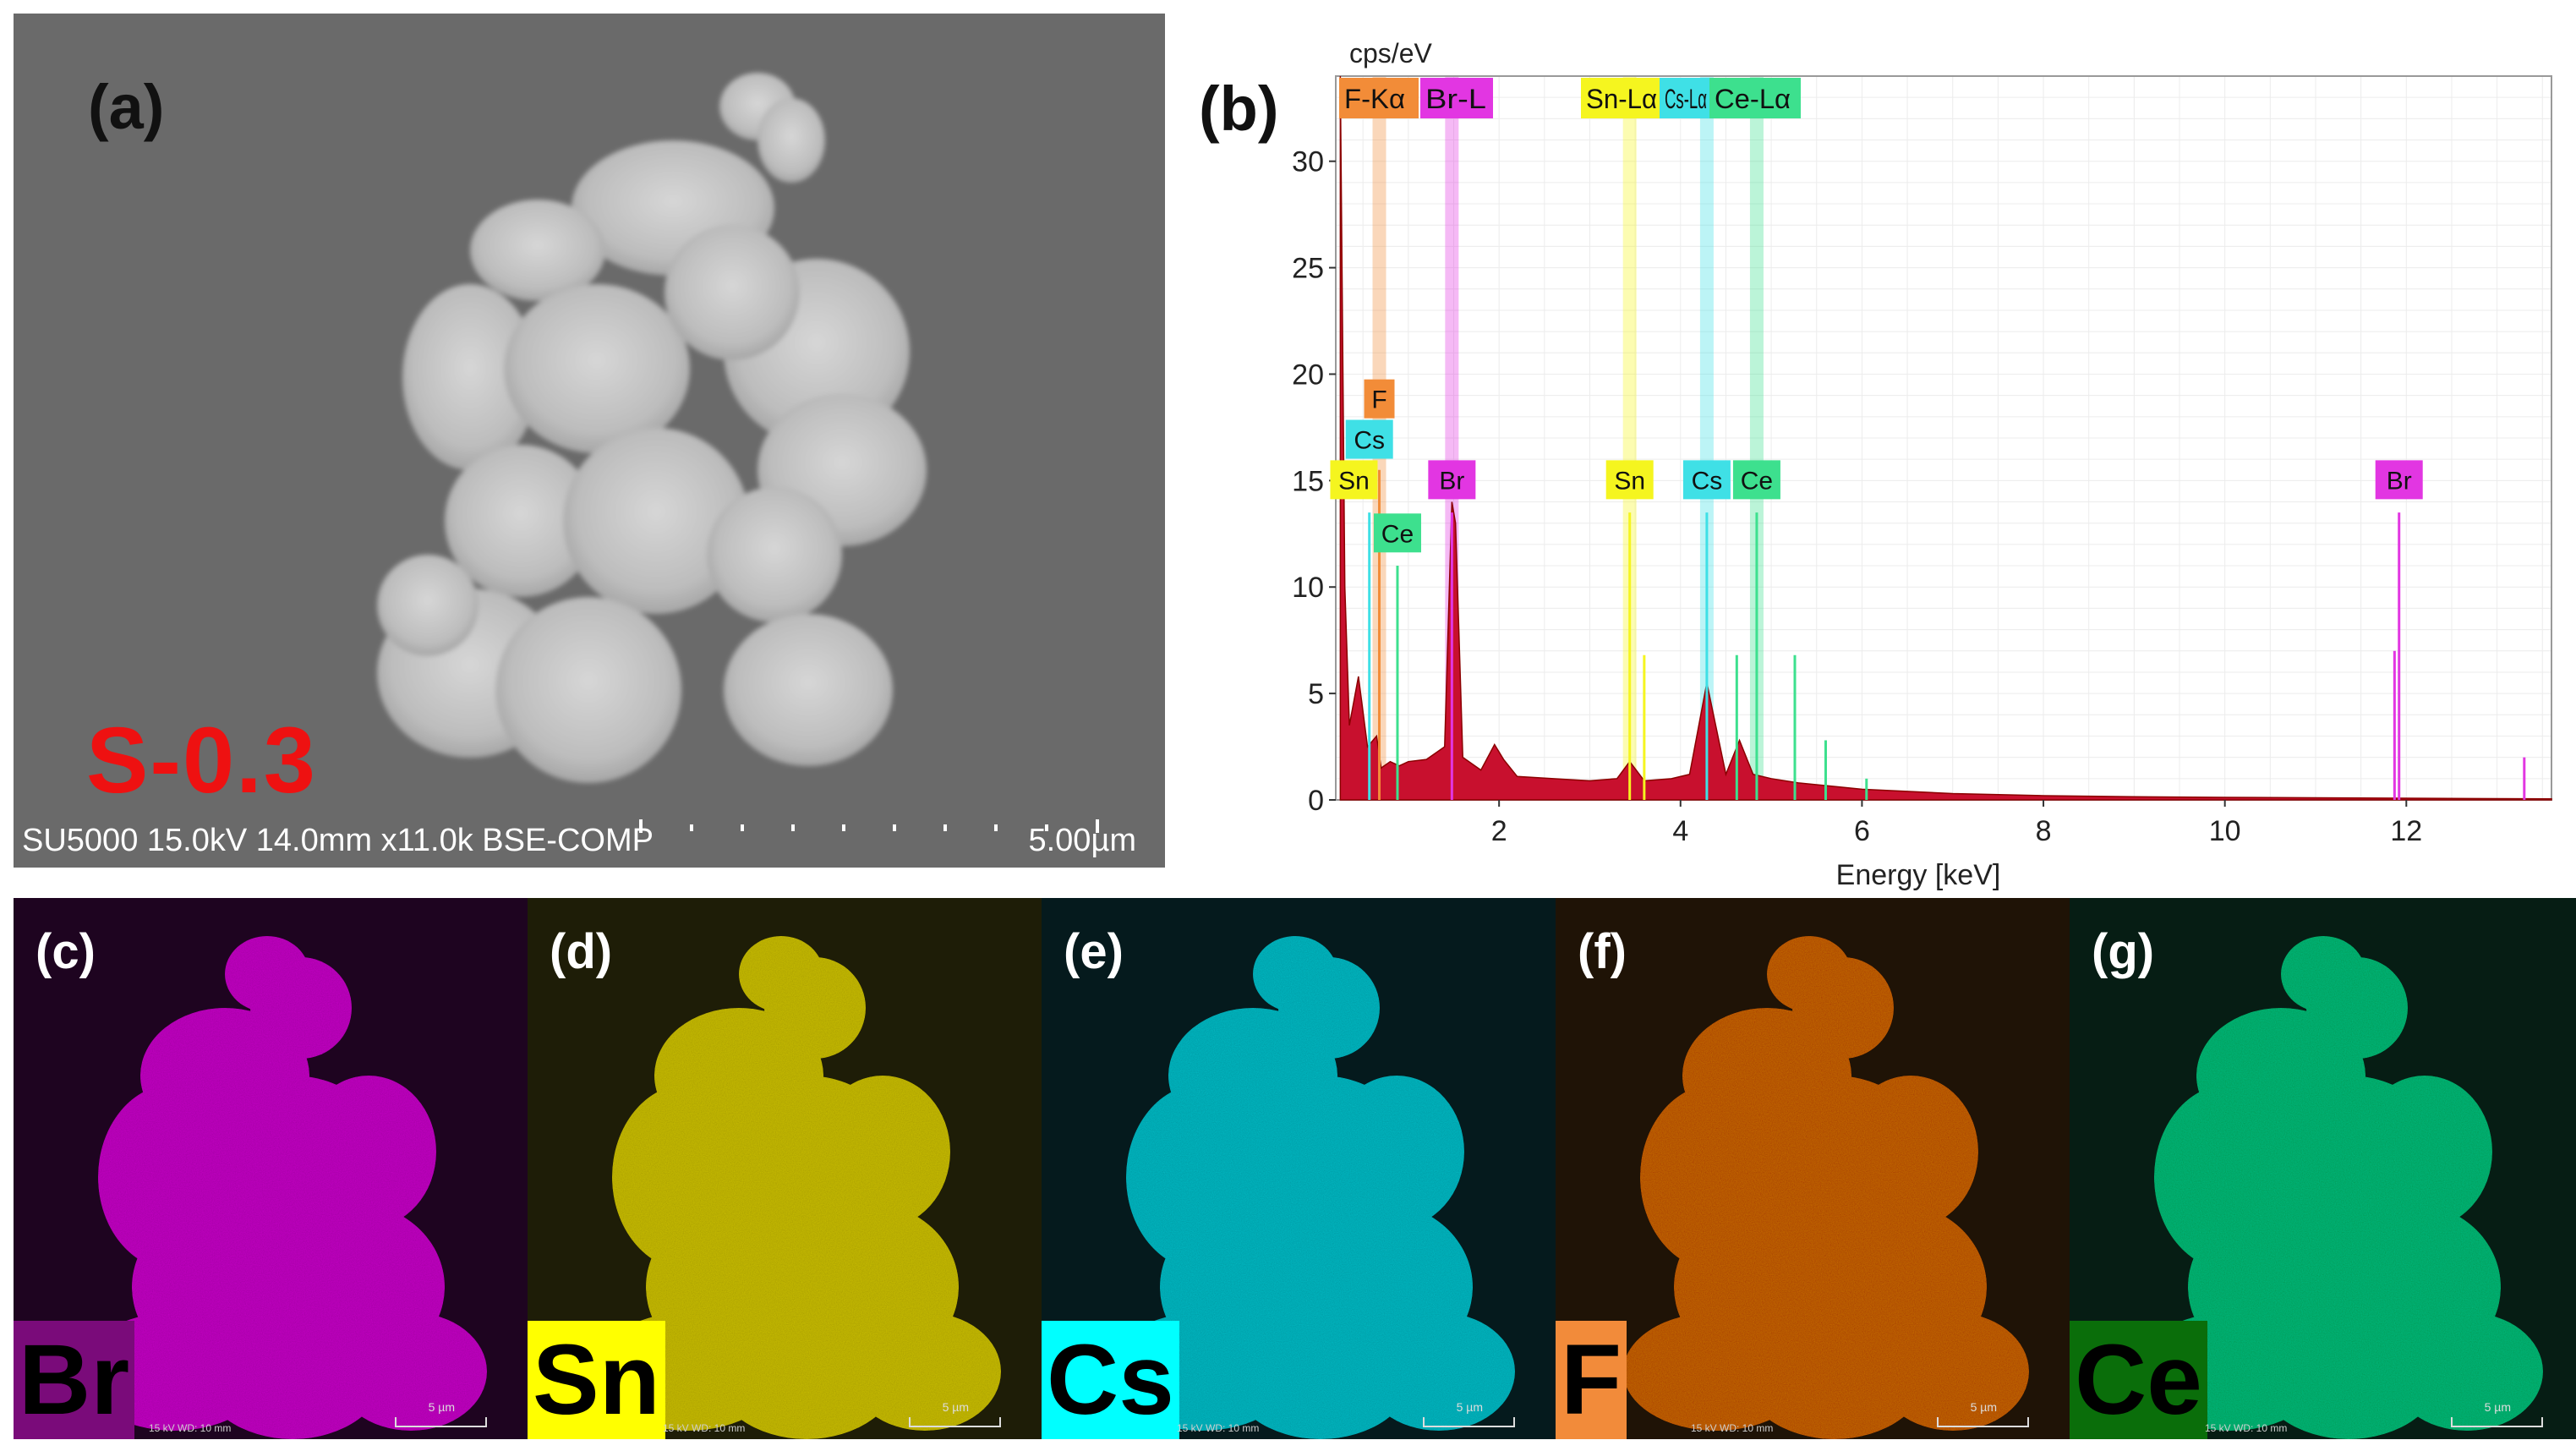  Describe the element at coordinates (1094, 951) in the screenshot. I see `panel-e-label: (e)` at that location.